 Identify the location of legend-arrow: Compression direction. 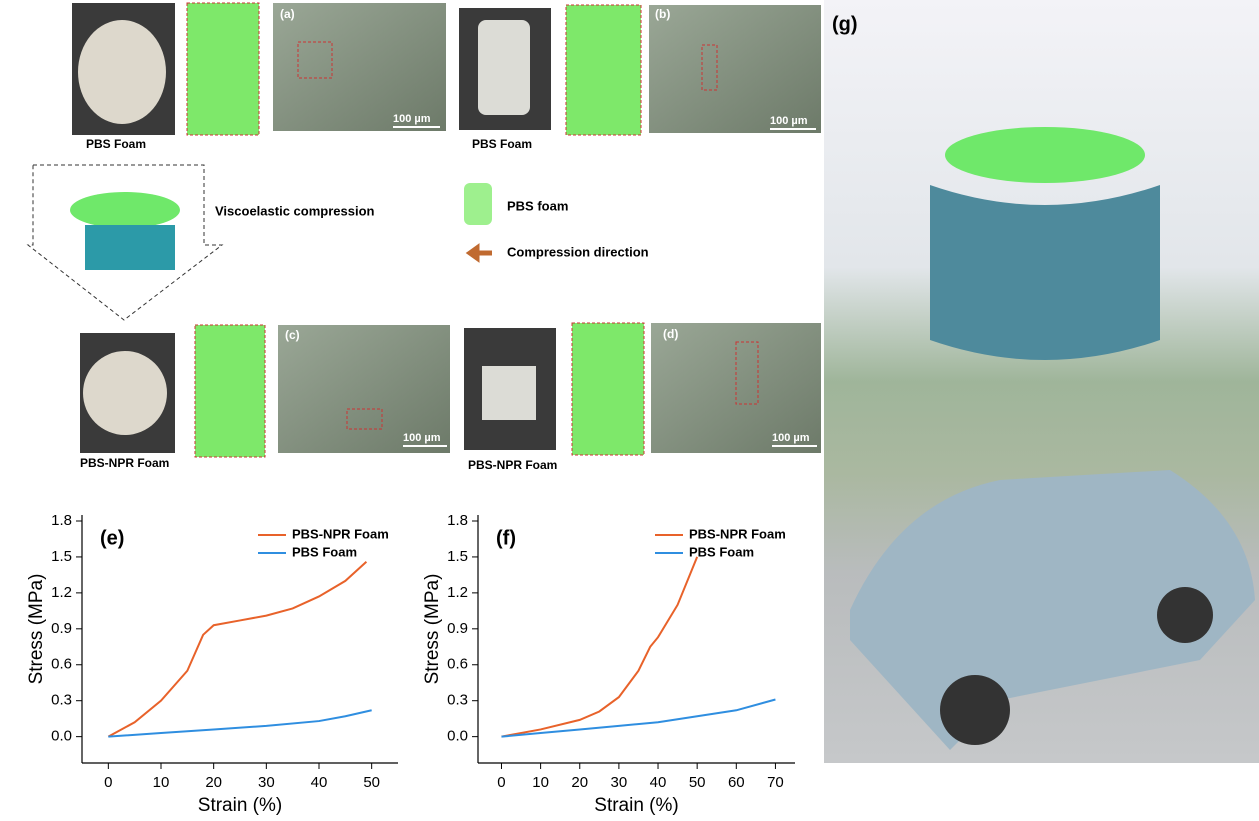
(578, 251).